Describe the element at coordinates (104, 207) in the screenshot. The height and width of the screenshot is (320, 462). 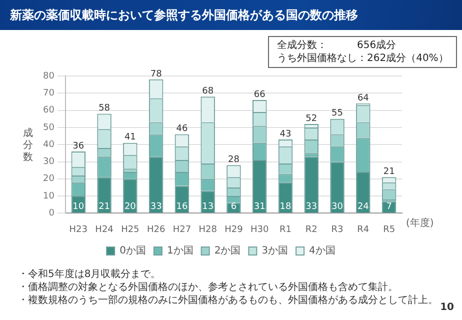
I see `data-label: 21` at that location.